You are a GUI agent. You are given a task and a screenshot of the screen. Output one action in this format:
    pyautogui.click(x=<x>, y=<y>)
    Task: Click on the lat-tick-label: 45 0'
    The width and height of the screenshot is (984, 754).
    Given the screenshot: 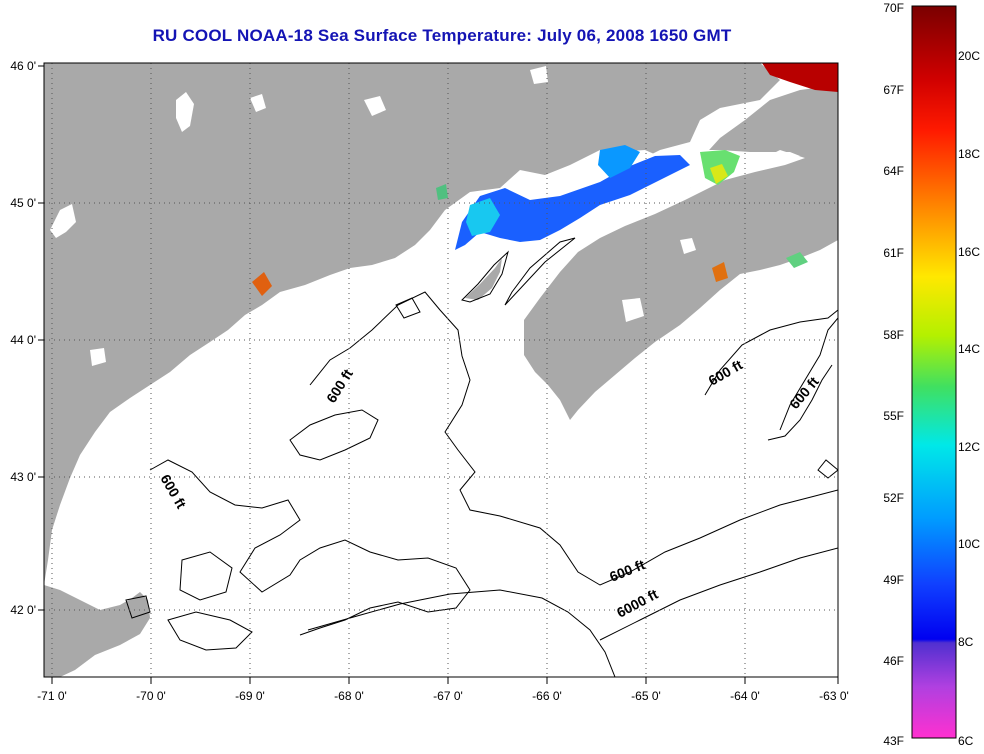 What is the action you would take?
    pyautogui.click(x=23, y=203)
    